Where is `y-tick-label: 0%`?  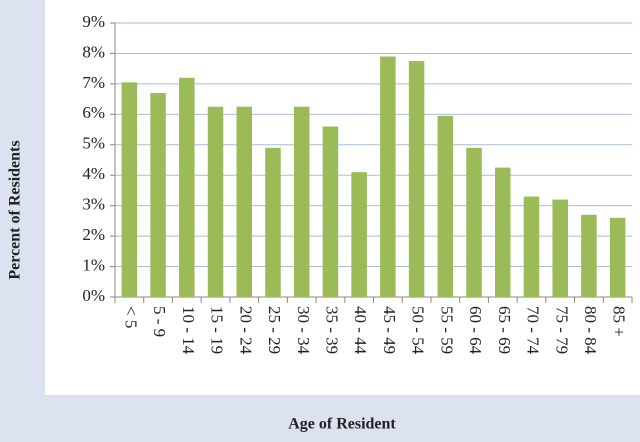 y-tick-label: 0% is located at coordinates (93, 295).